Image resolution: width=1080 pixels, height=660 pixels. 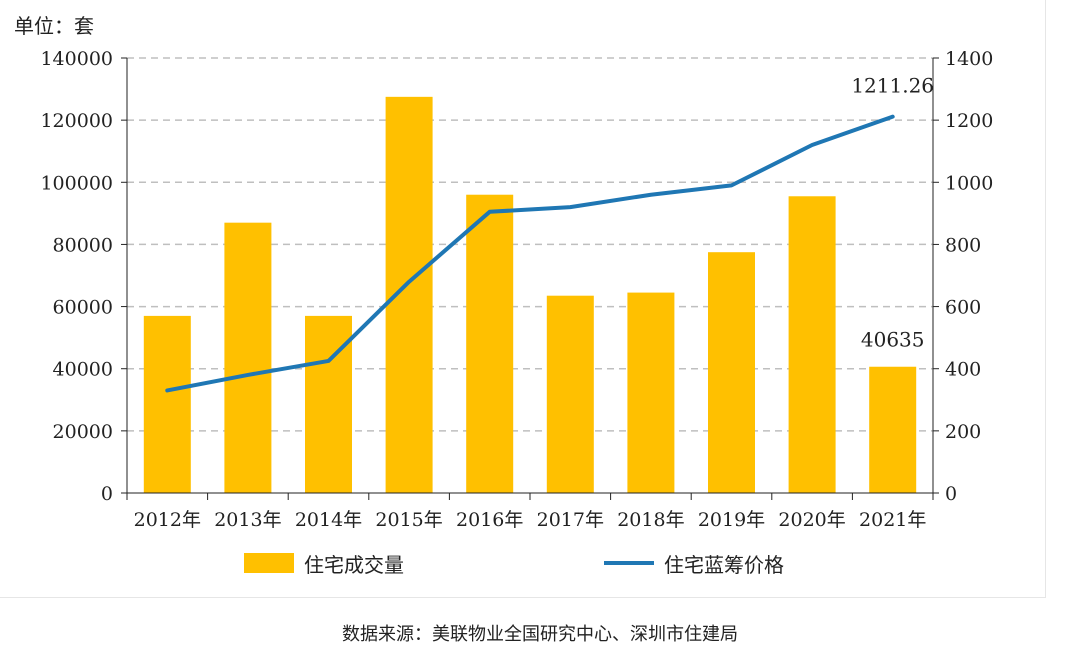 I want to click on legend-item-price: 住宅蓝筹价格, so click(x=694, y=563).